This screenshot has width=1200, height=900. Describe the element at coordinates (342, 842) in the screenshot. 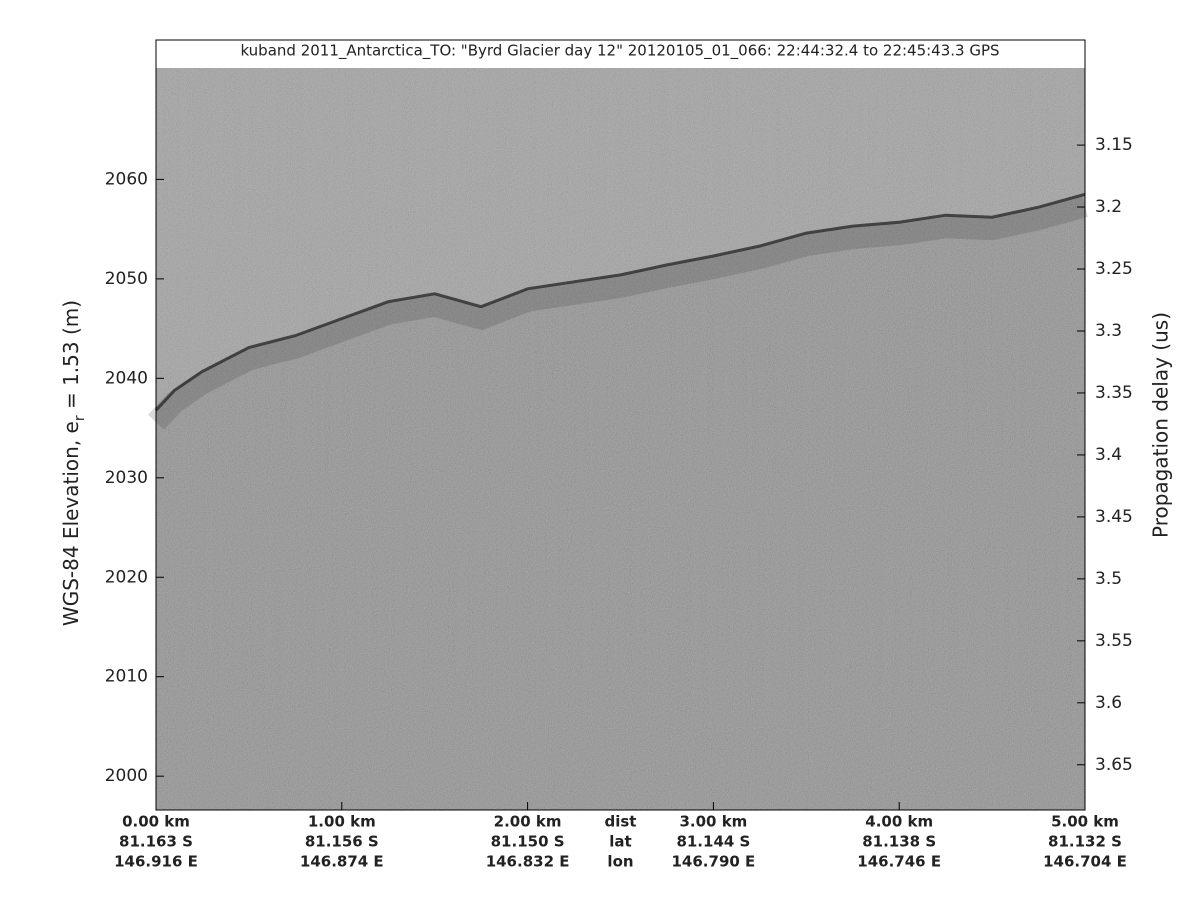

I see `lat-label: 81.156 S` at that location.